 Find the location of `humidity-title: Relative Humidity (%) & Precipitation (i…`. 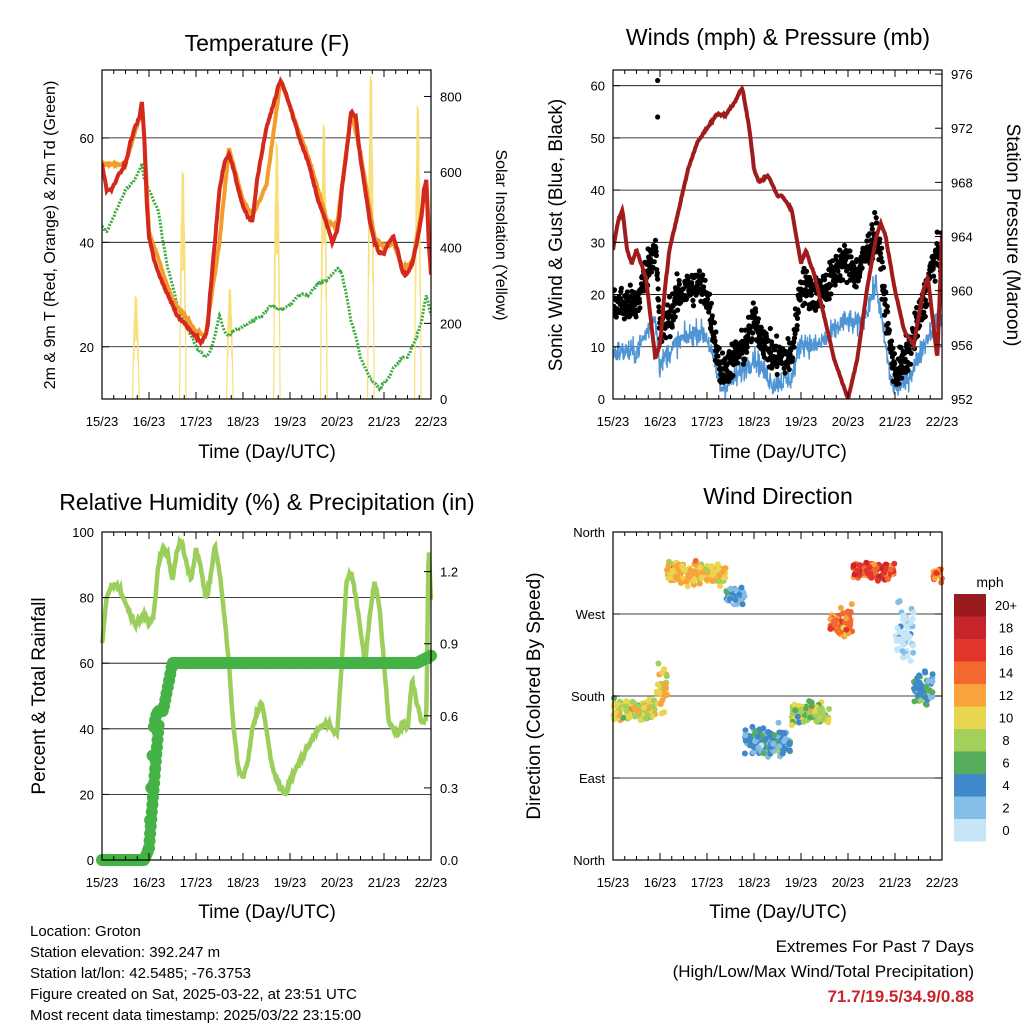

humidity-title: Relative Humidity (%) & Precipitation (i… is located at coordinates (266, 502).